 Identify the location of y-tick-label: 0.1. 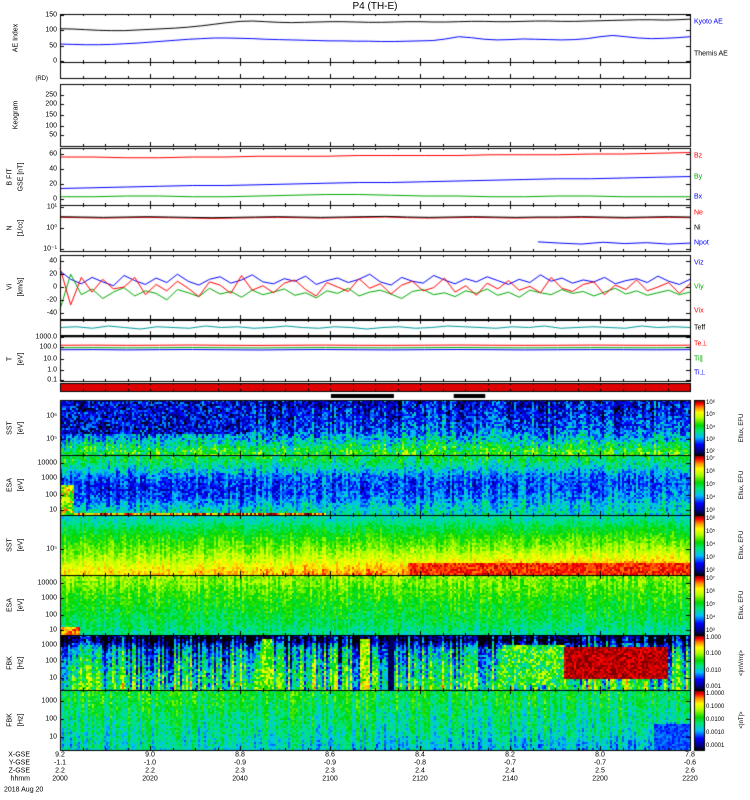
(52, 380).